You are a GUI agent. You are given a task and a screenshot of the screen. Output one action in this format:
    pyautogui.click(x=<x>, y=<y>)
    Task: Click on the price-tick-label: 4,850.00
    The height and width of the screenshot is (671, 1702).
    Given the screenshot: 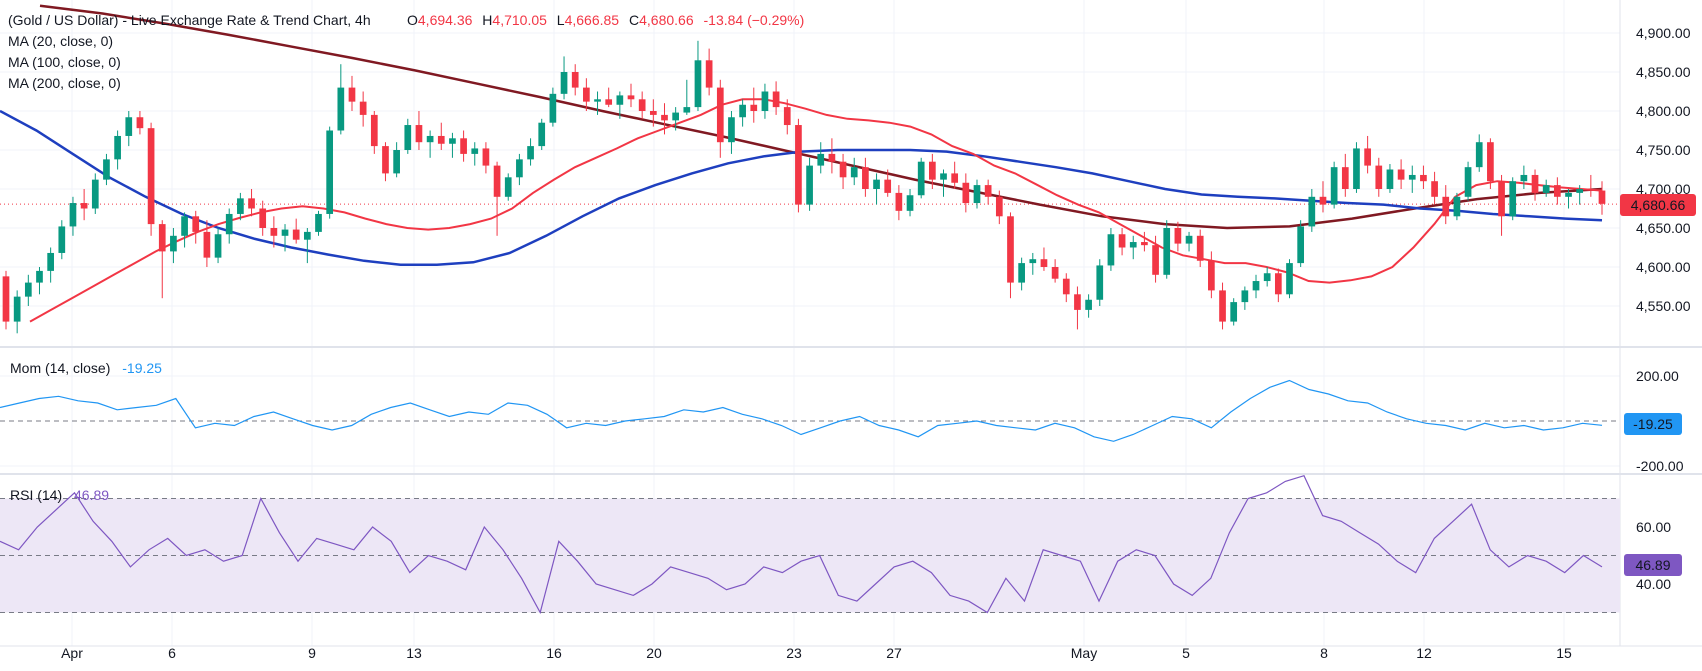 What is the action you would take?
    pyautogui.click(x=1663, y=72)
    